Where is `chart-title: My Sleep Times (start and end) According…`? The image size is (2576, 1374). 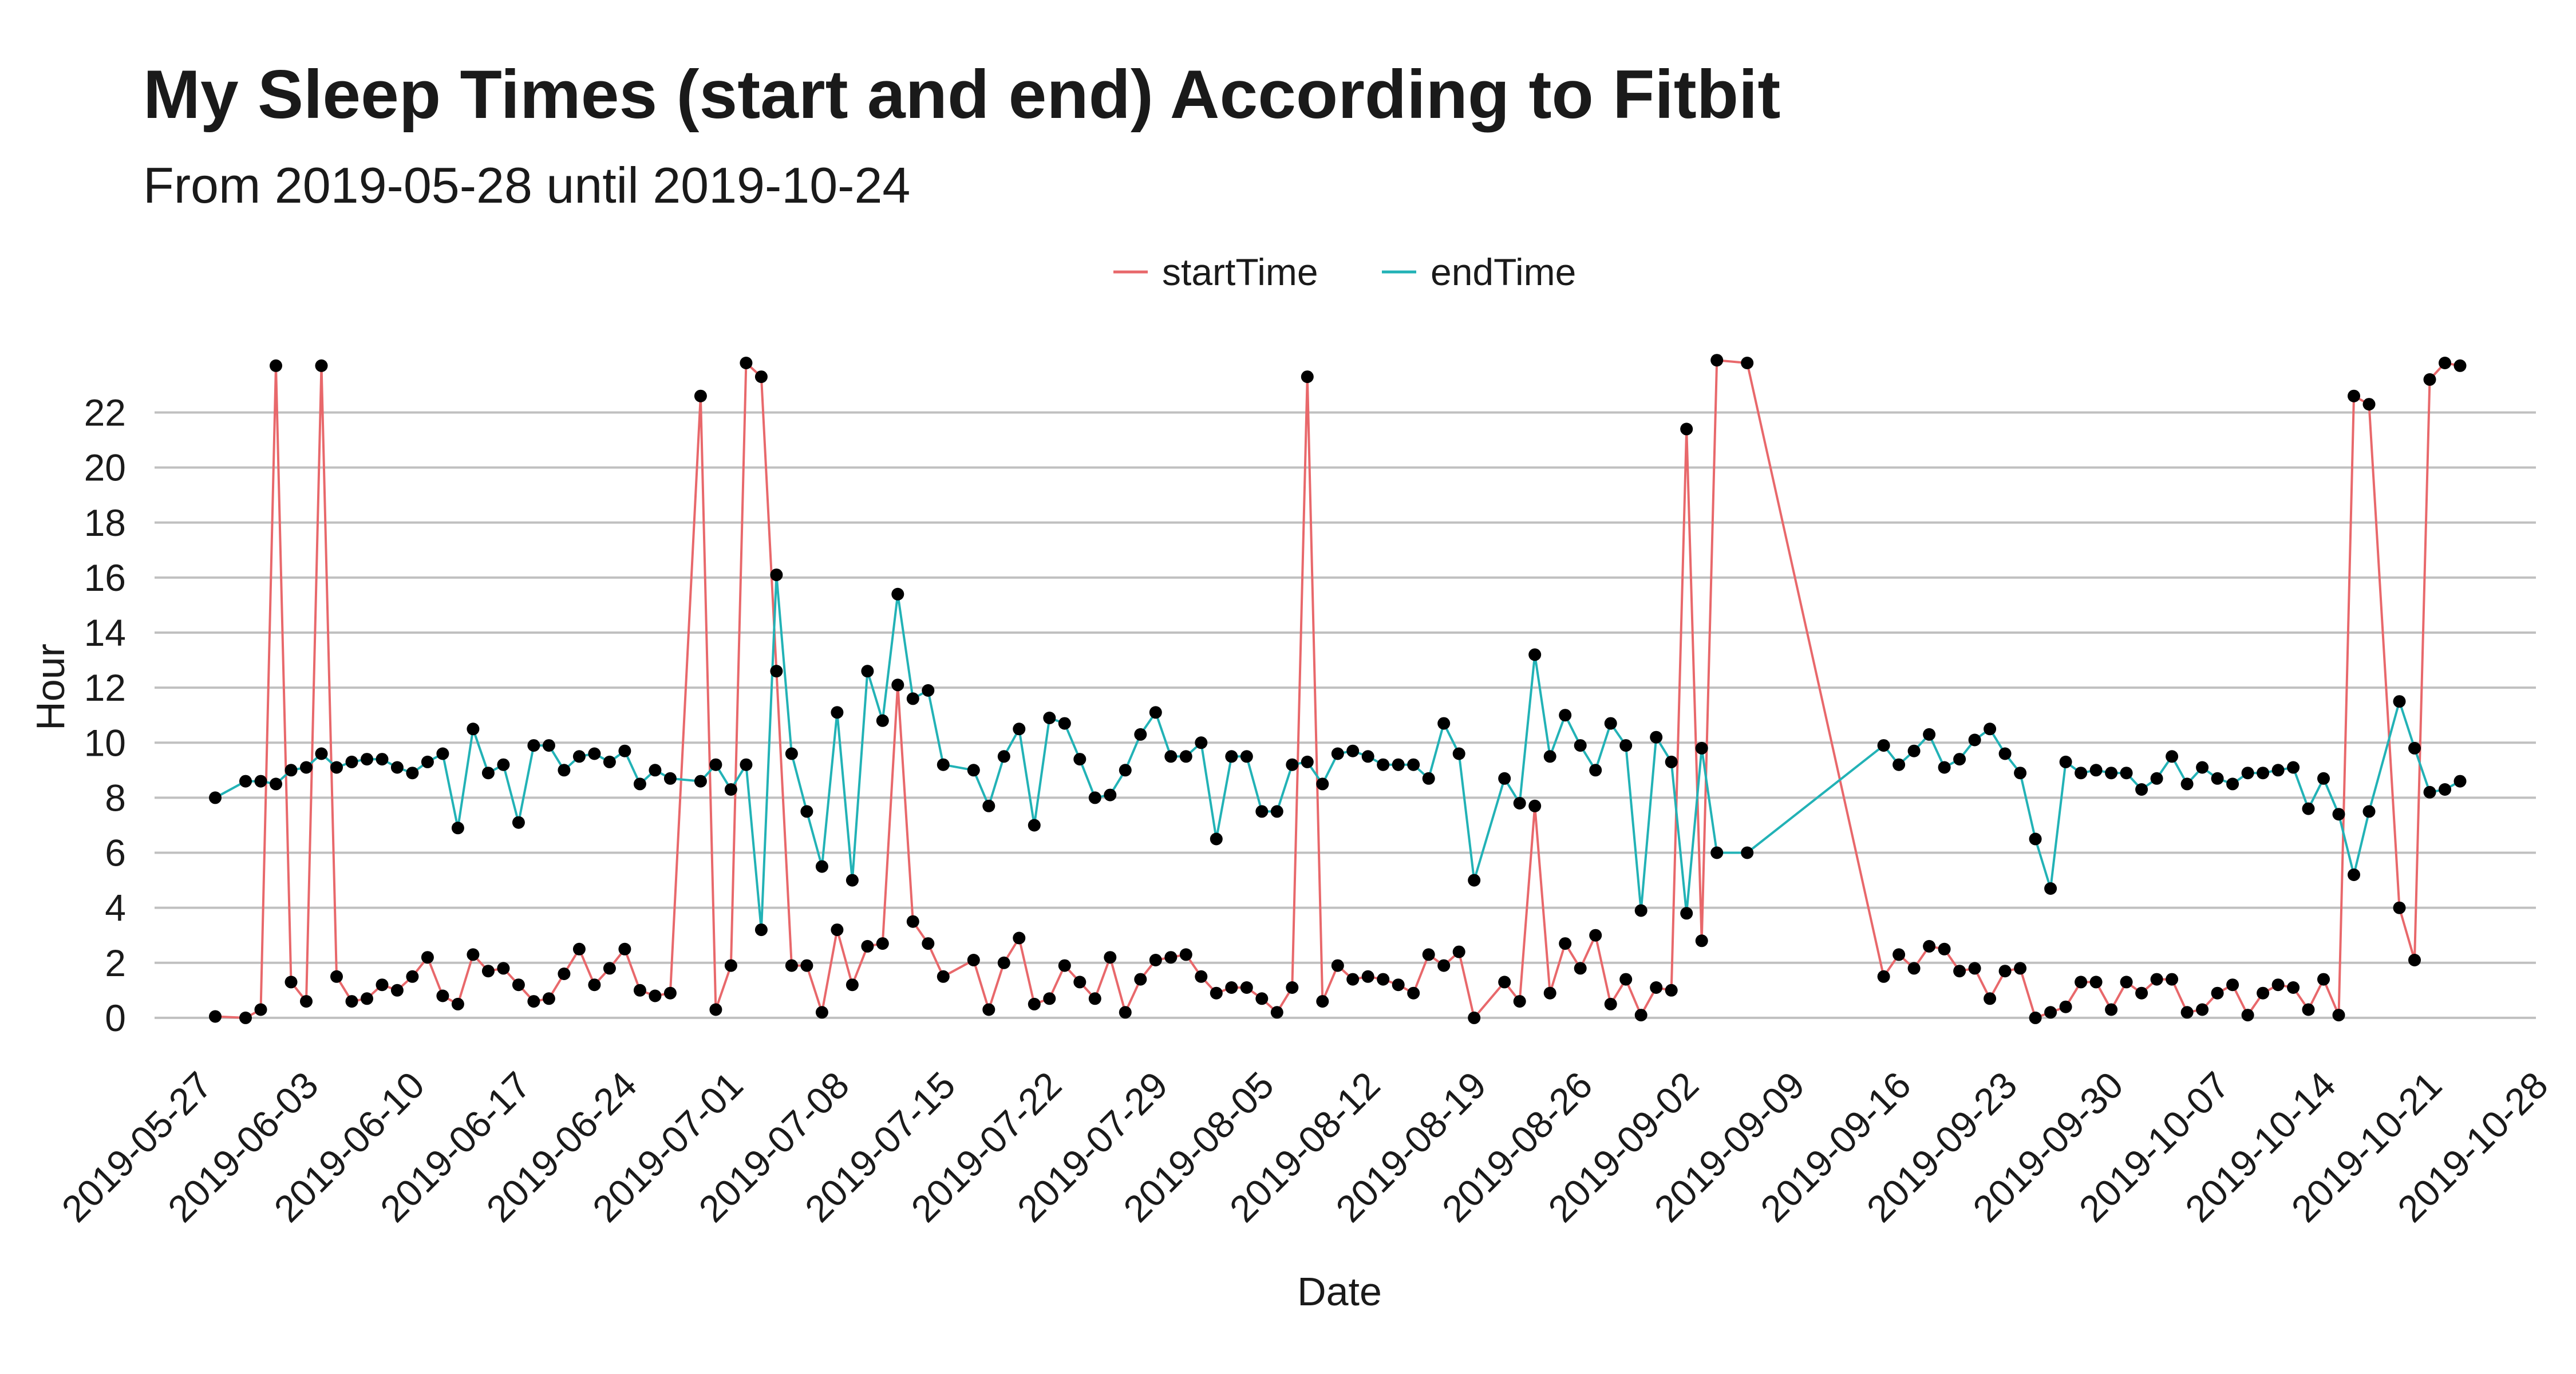
chart-title: My Sleep Times (start and end) According… is located at coordinates (962, 95).